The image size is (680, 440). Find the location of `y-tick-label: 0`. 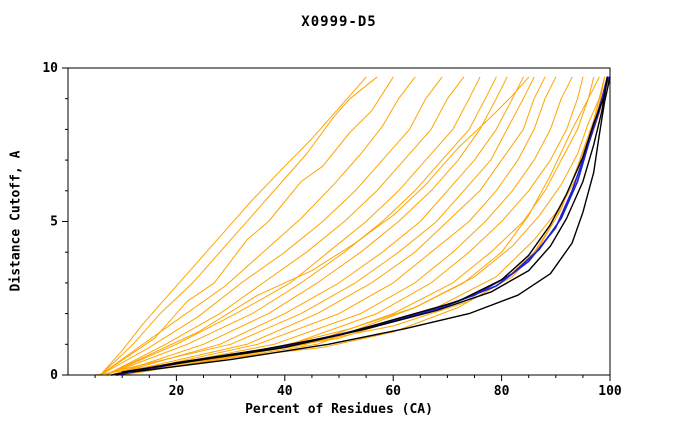

y-tick-label: 0 is located at coordinates (54, 375).